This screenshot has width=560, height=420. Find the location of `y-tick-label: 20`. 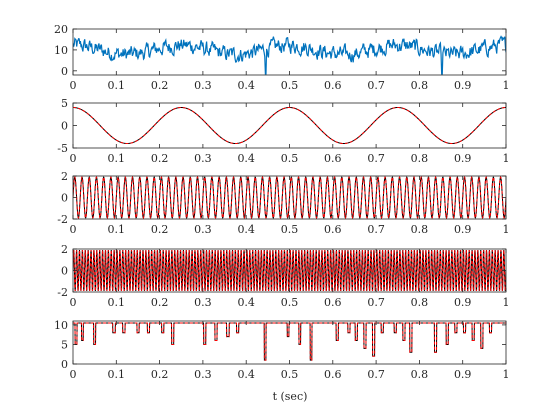

y-tick-label: 20 is located at coordinates (61, 29).